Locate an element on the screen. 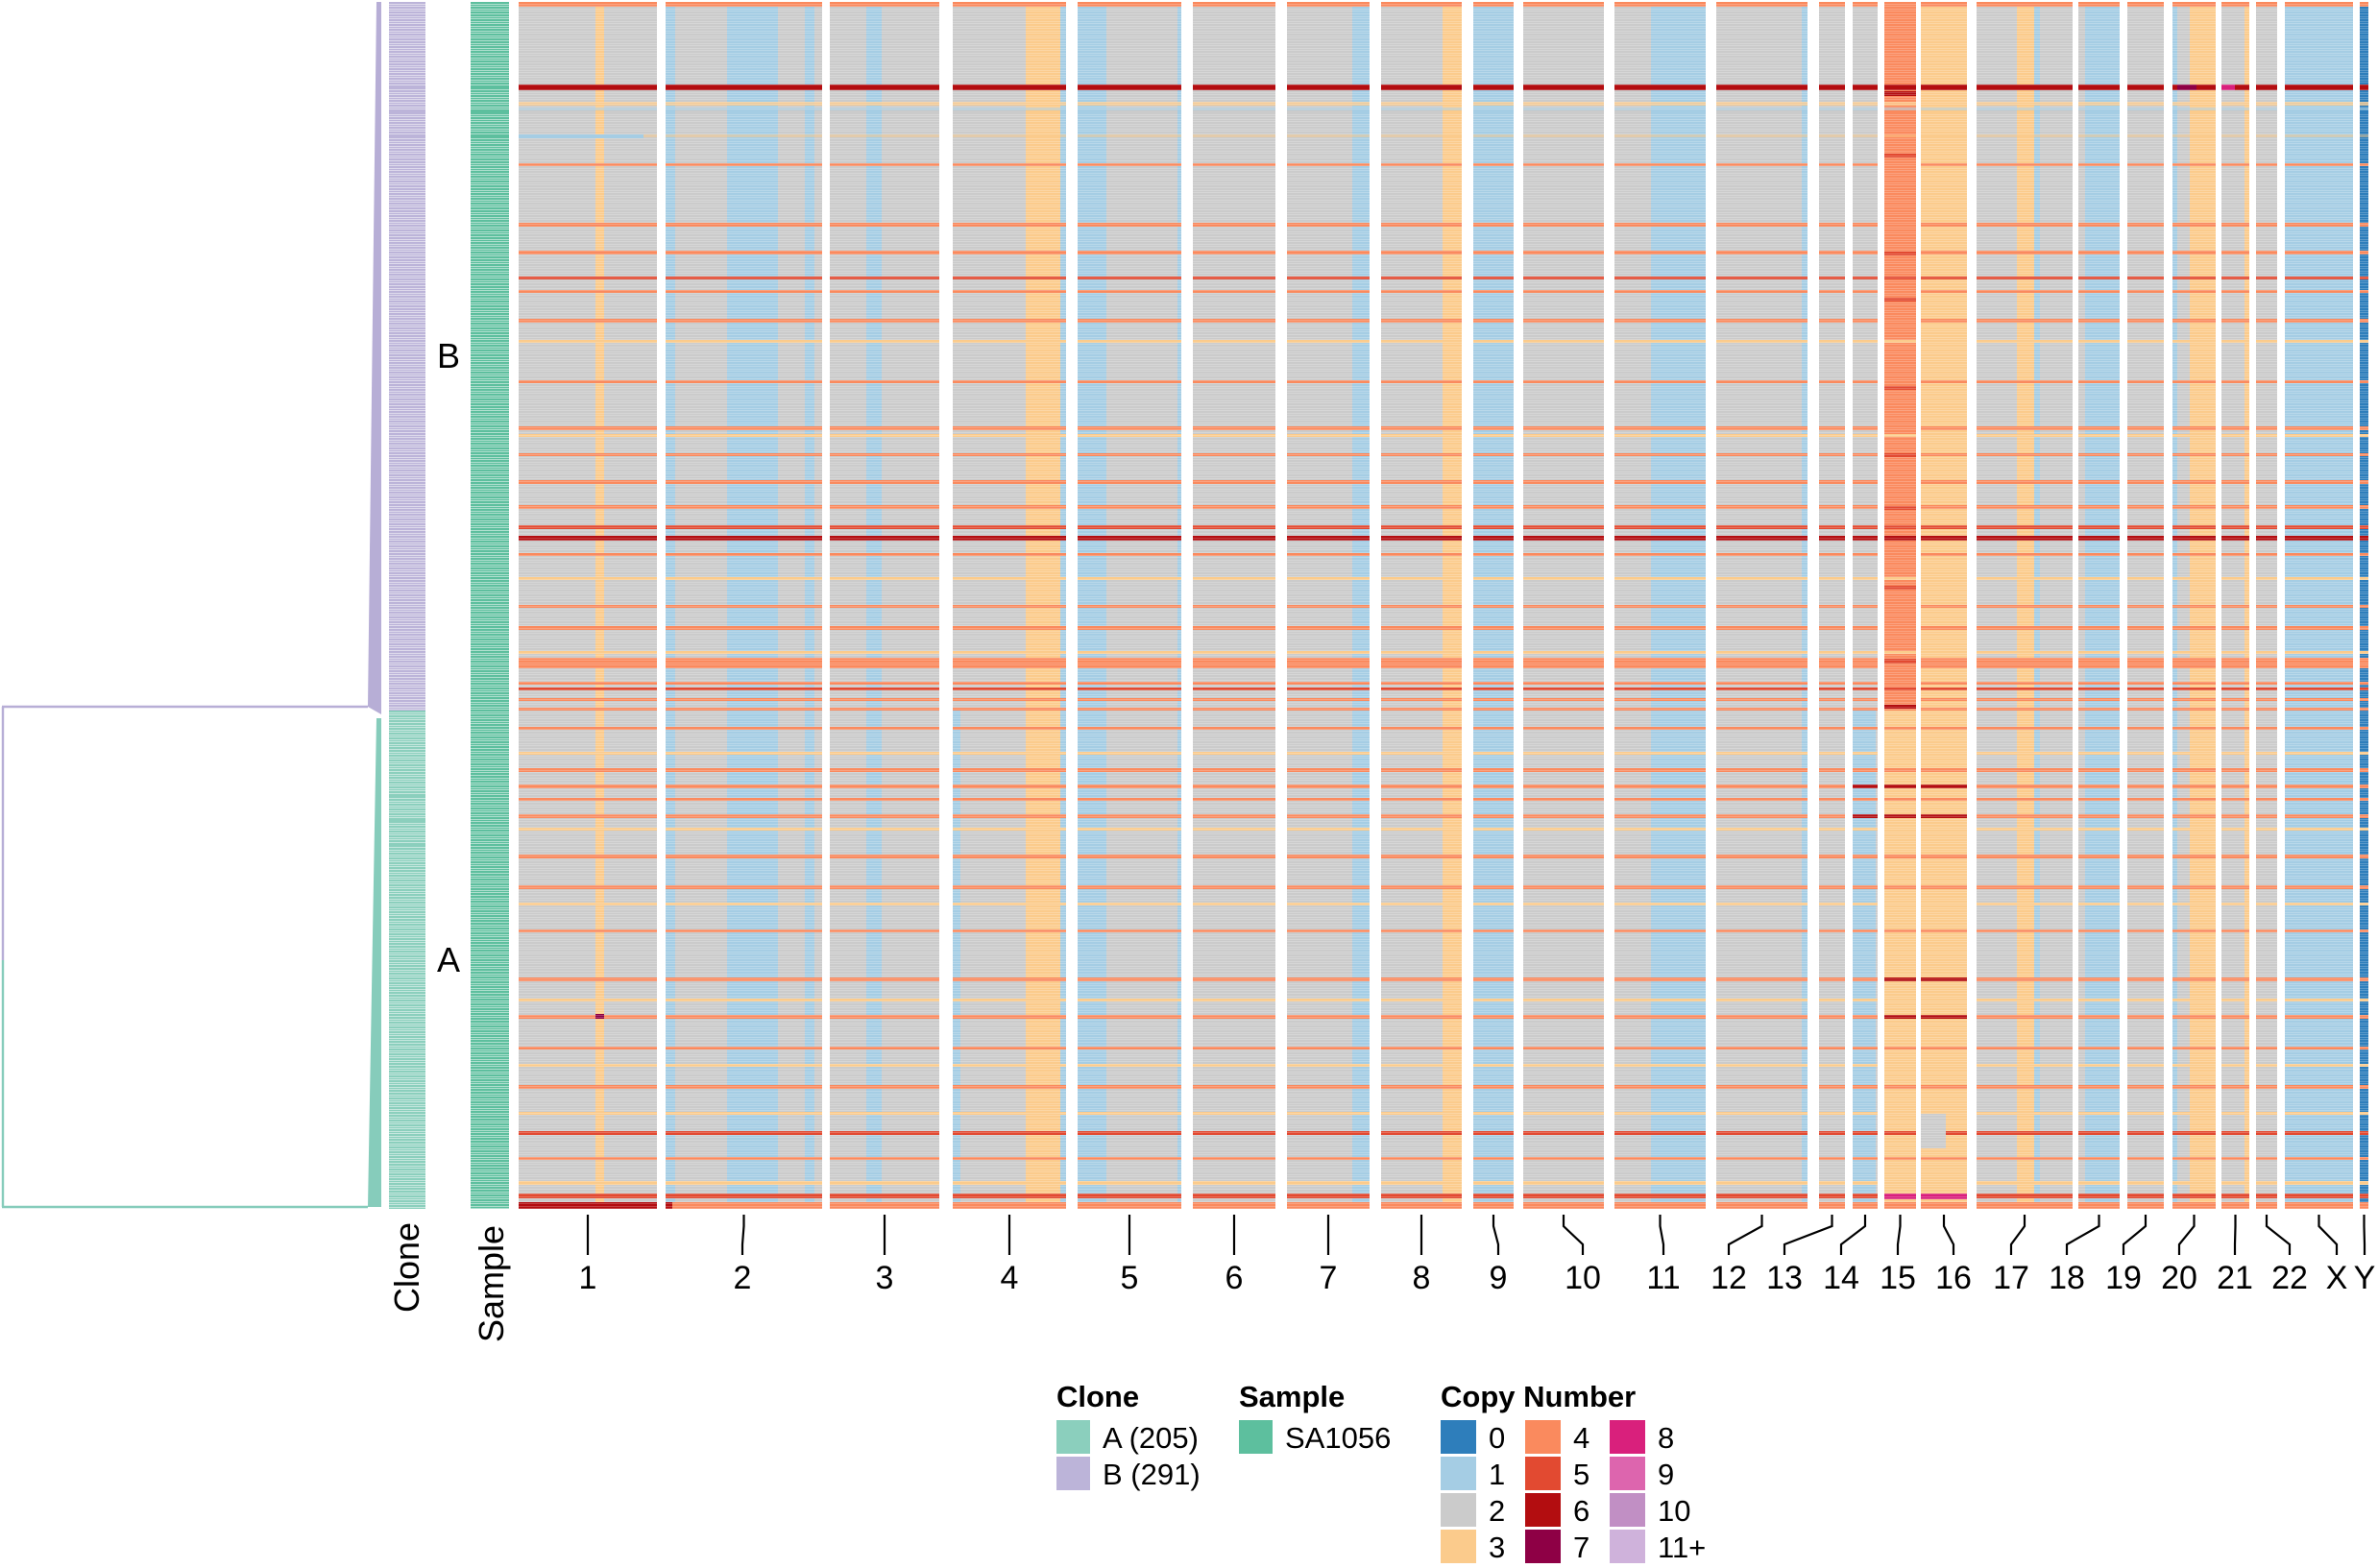 This screenshot has width=2378, height=1568. legend-clone-item-1-label: B (291) is located at coordinates (1152, 1474).